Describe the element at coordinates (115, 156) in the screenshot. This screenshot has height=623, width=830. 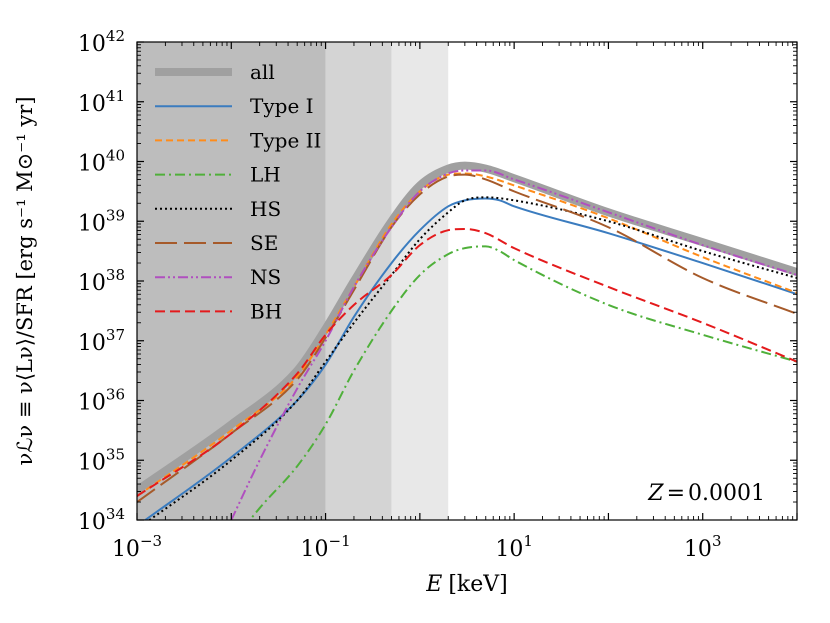
I see `y-tick-label-exponent: 40` at that location.